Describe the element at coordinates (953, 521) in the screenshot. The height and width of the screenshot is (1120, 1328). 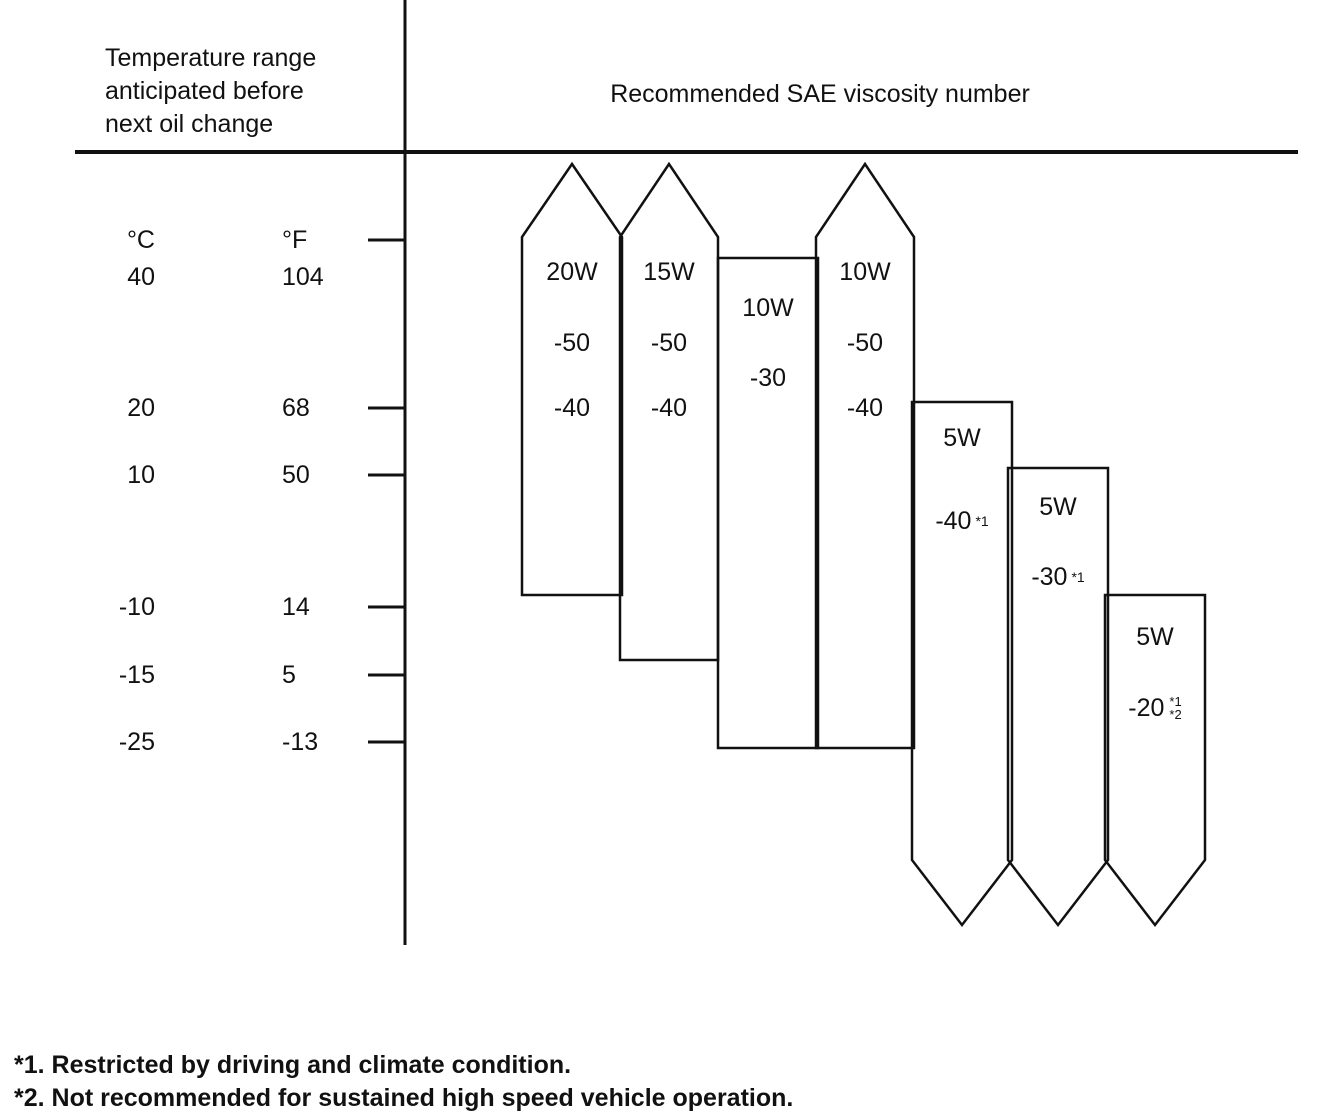
I see `bar-value: -40` at that location.